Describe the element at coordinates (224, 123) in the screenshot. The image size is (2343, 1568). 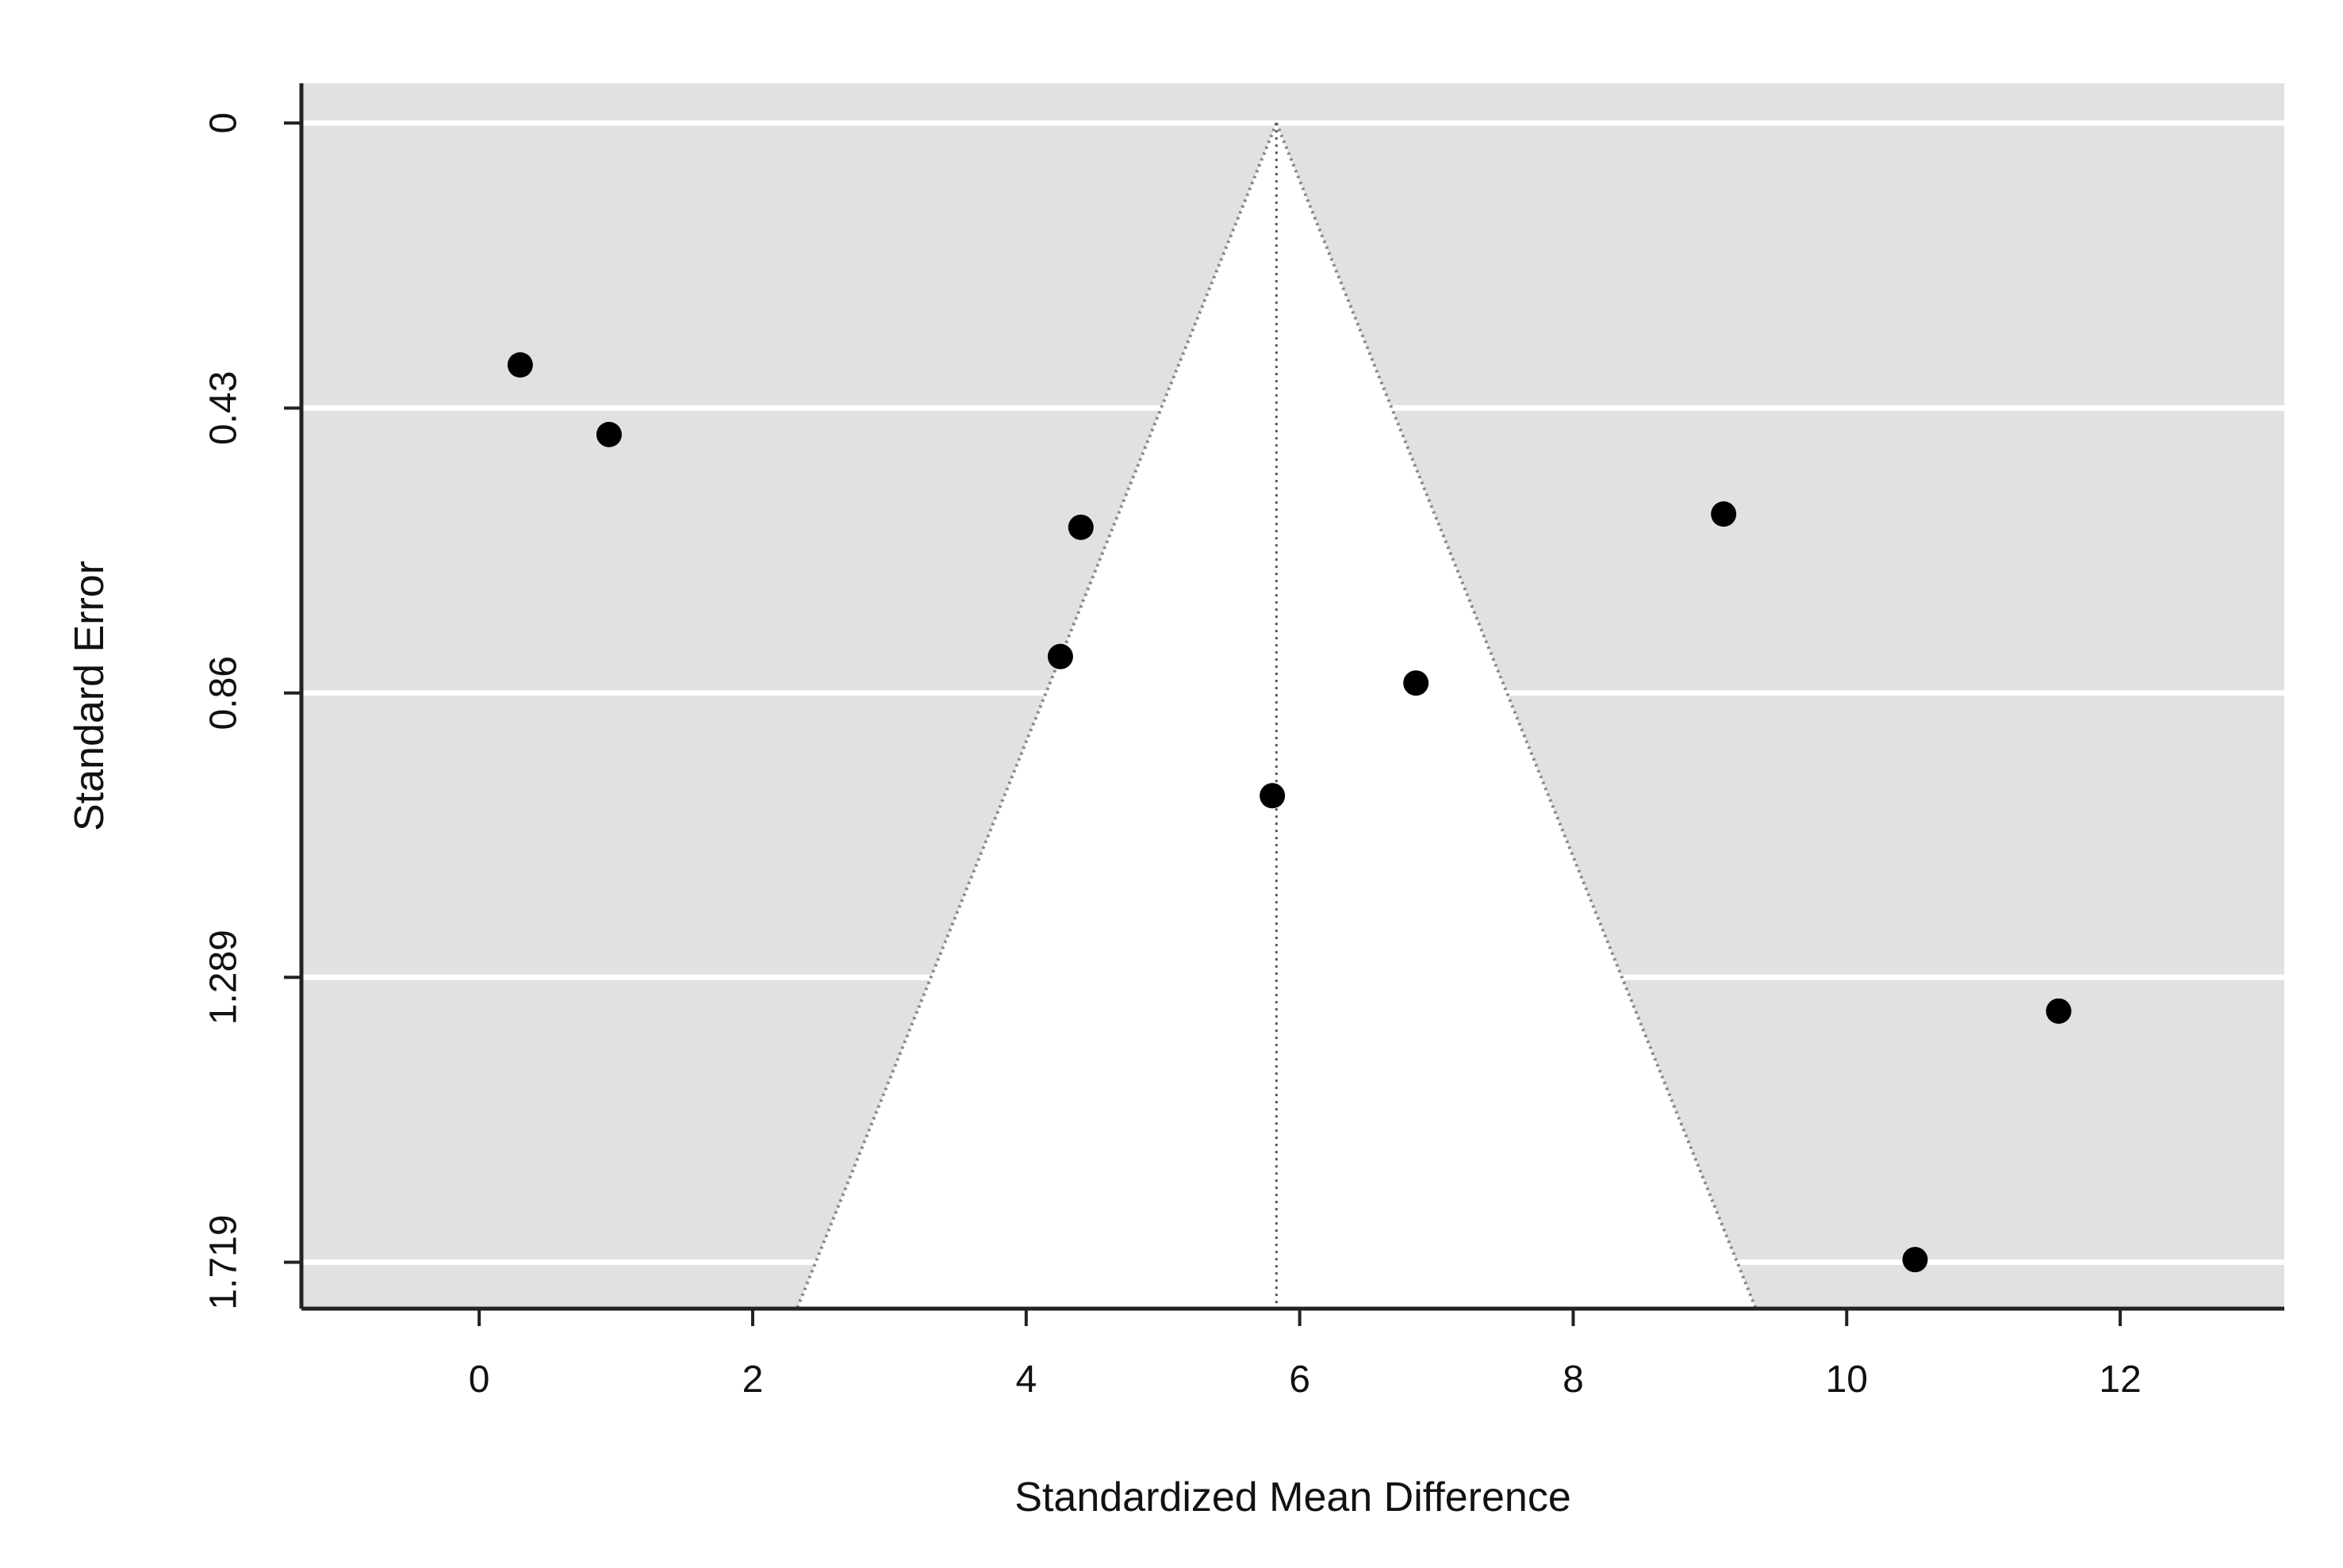
I see `y-tick-label: 0` at that location.